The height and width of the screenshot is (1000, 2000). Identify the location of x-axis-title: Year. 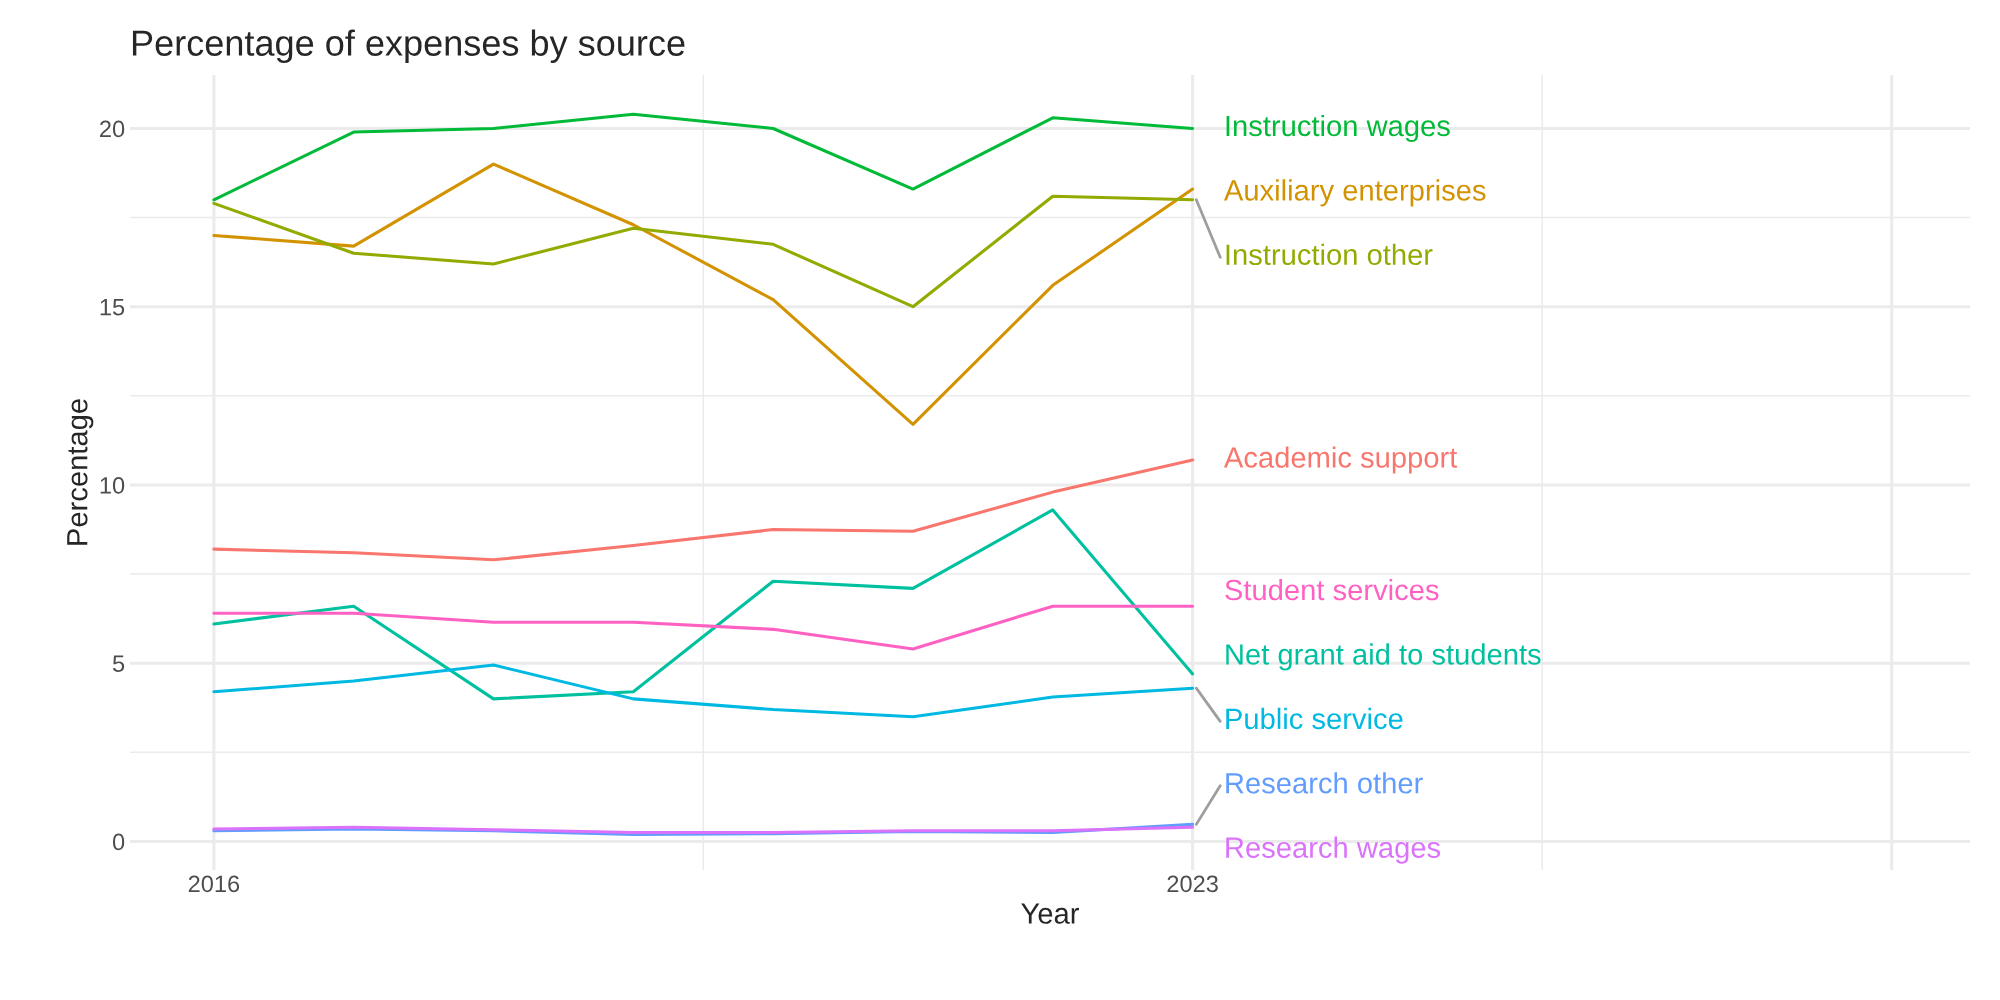
(1050, 913).